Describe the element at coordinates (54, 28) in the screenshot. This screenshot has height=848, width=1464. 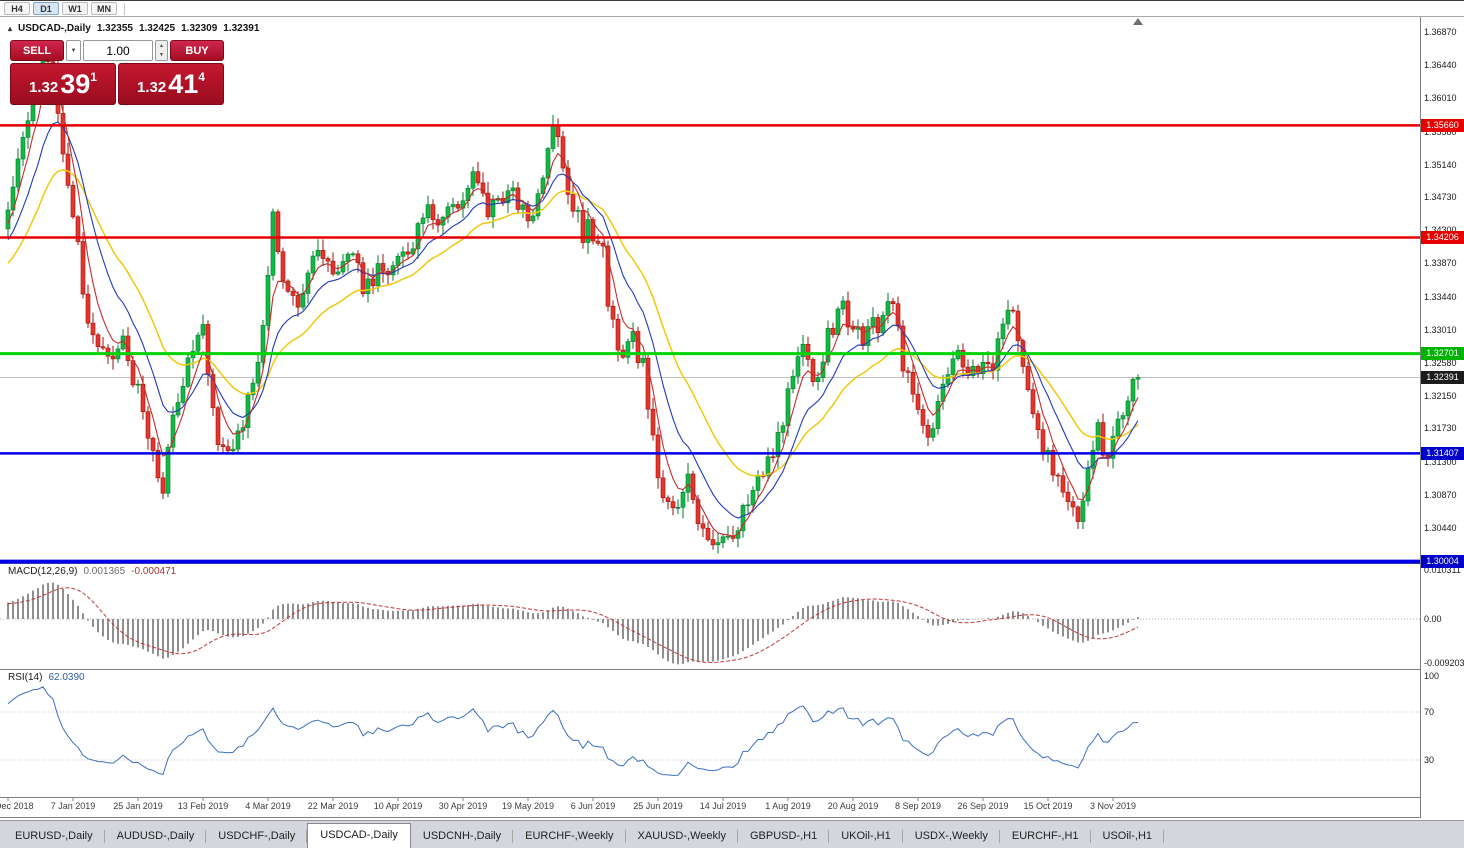
I see `chart-symbol-label: USDCAD-,Daily` at that location.